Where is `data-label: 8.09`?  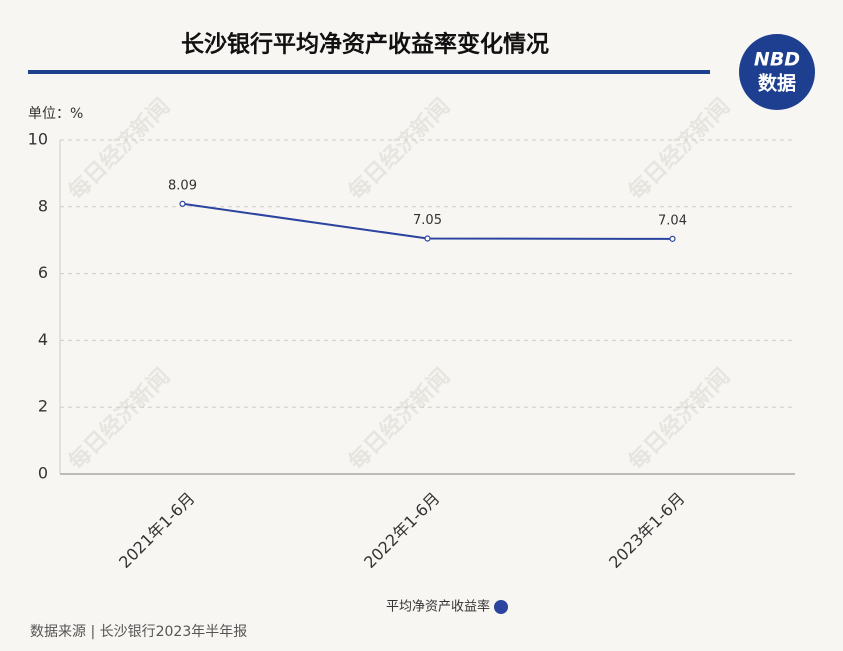 data-label: 8.09 is located at coordinates (182, 185).